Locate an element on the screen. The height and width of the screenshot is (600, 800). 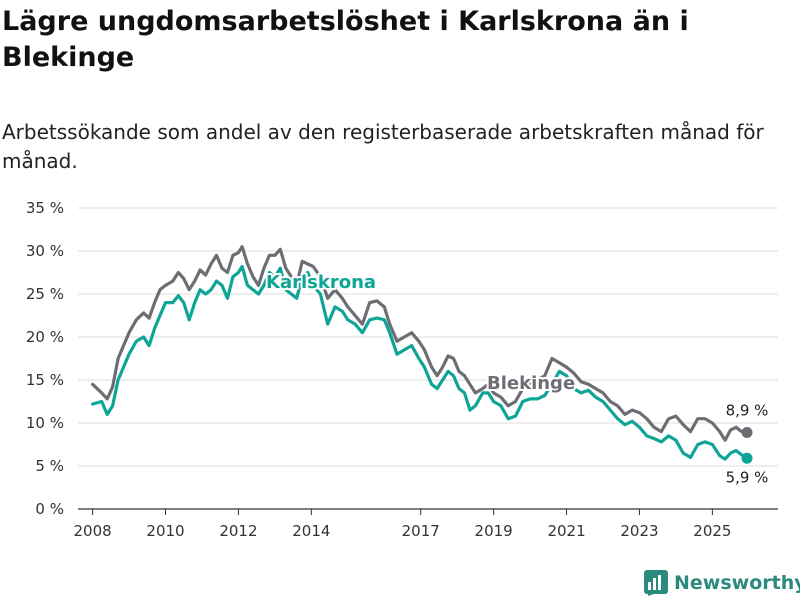
end-point-karlskrona is located at coordinates (747, 458).